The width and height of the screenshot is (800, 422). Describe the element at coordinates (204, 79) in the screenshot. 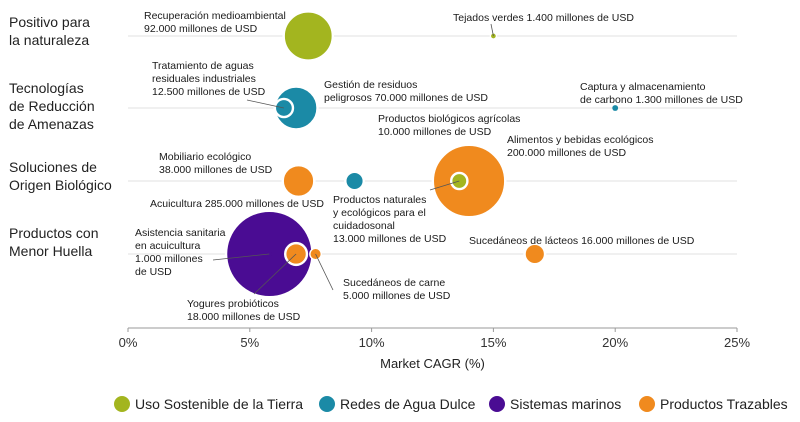

I see `data-label-line: residuales industriales` at that location.